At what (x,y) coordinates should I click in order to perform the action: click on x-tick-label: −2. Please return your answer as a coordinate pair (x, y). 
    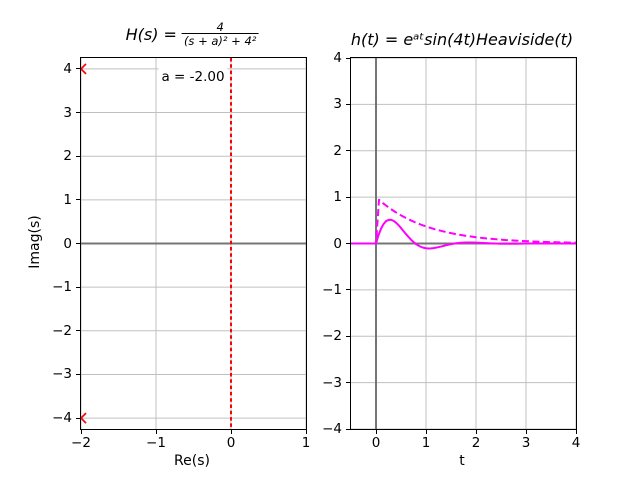
    Looking at the image, I should click on (81, 443).